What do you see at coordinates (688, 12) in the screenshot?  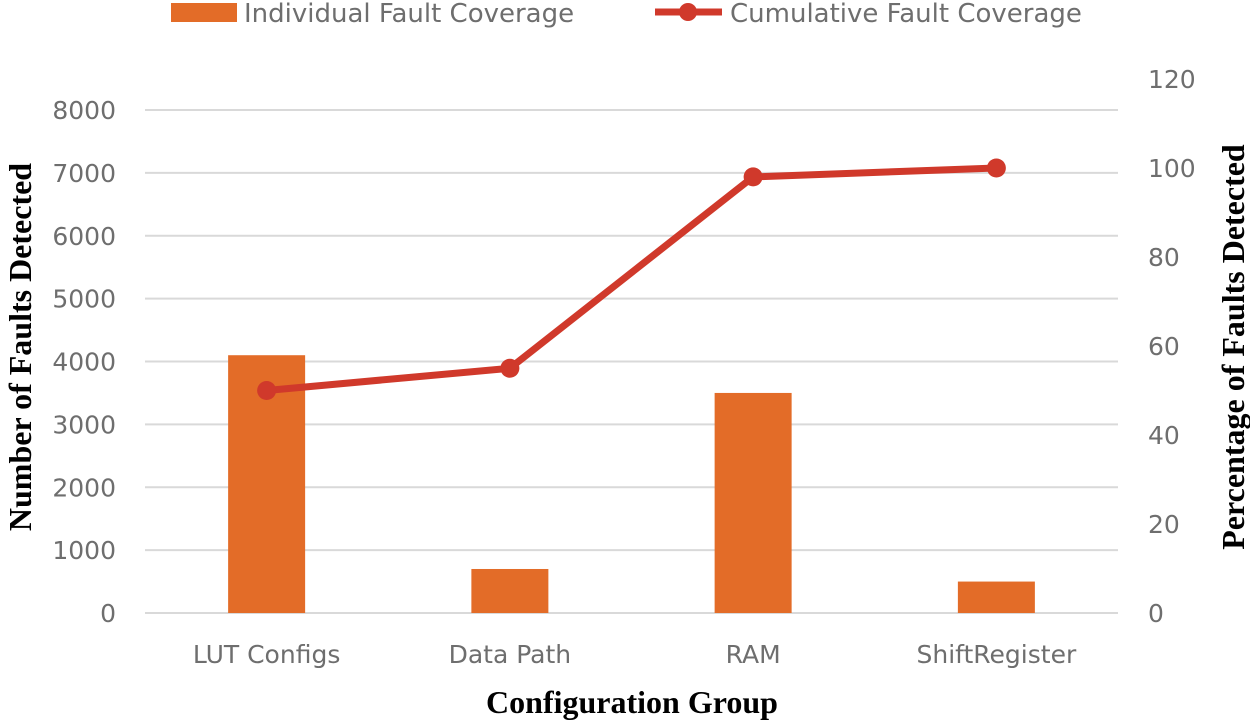 I see `legend-line-marker` at bounding box center [688, 12].